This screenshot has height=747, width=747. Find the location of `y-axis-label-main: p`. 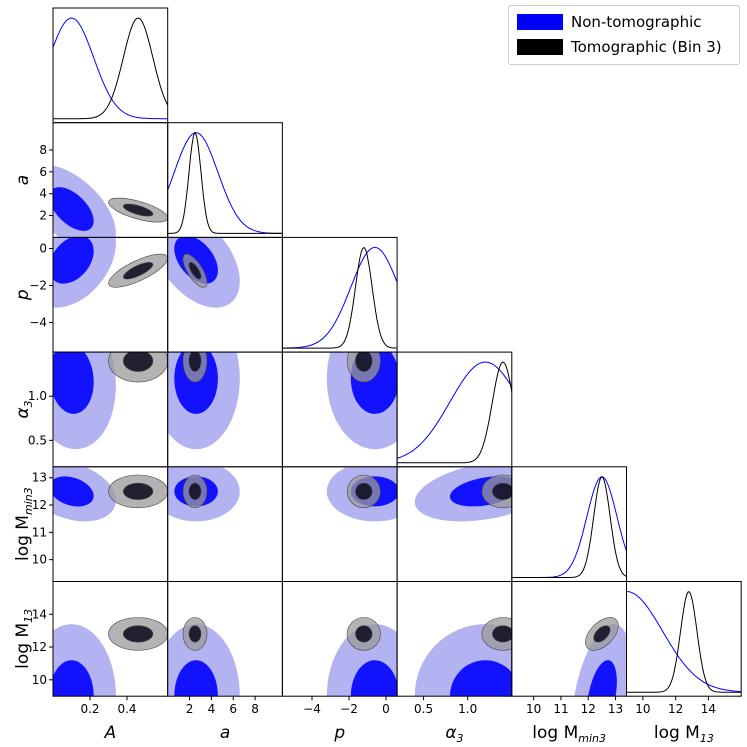

y-axis-label-main: p is located at coordinates (23, 295).